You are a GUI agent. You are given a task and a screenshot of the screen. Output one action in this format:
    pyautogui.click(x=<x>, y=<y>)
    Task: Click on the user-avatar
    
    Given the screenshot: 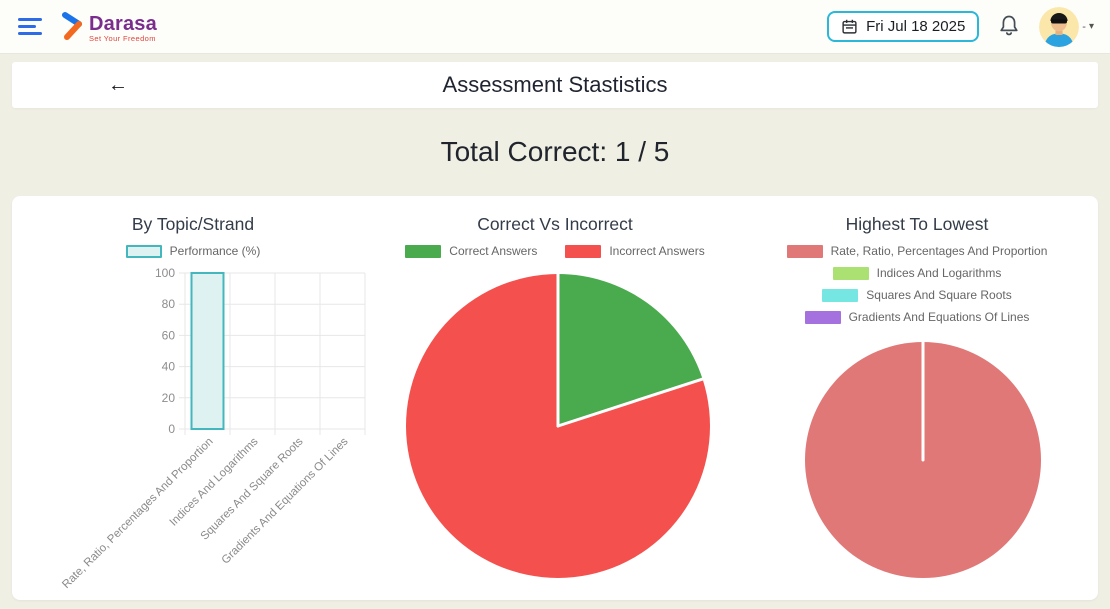 What is the action you would take?
    pyautogui.click(x=1059, y=26)
    